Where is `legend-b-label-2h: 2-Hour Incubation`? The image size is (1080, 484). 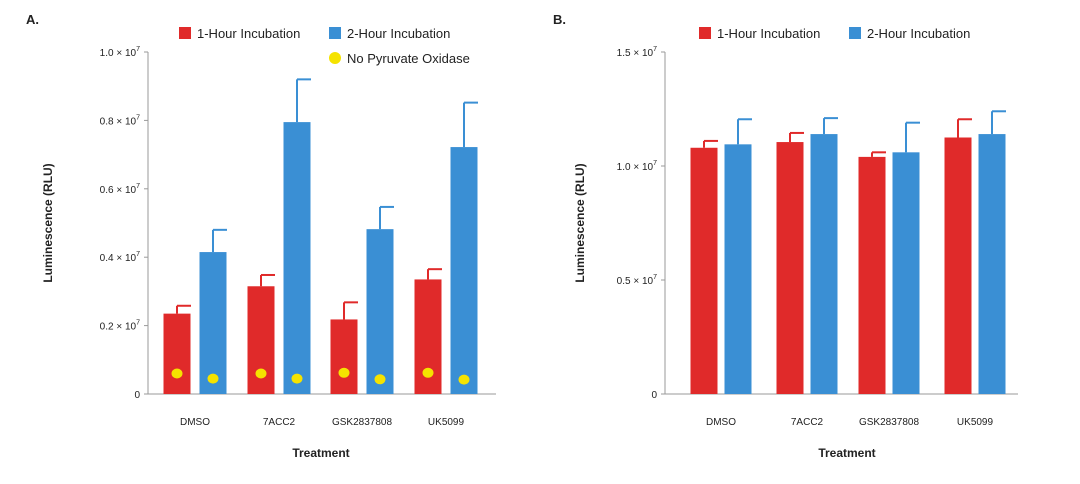 legend-b-label-2h: 2-Hour Incubation is located at coordinates (918, 33).